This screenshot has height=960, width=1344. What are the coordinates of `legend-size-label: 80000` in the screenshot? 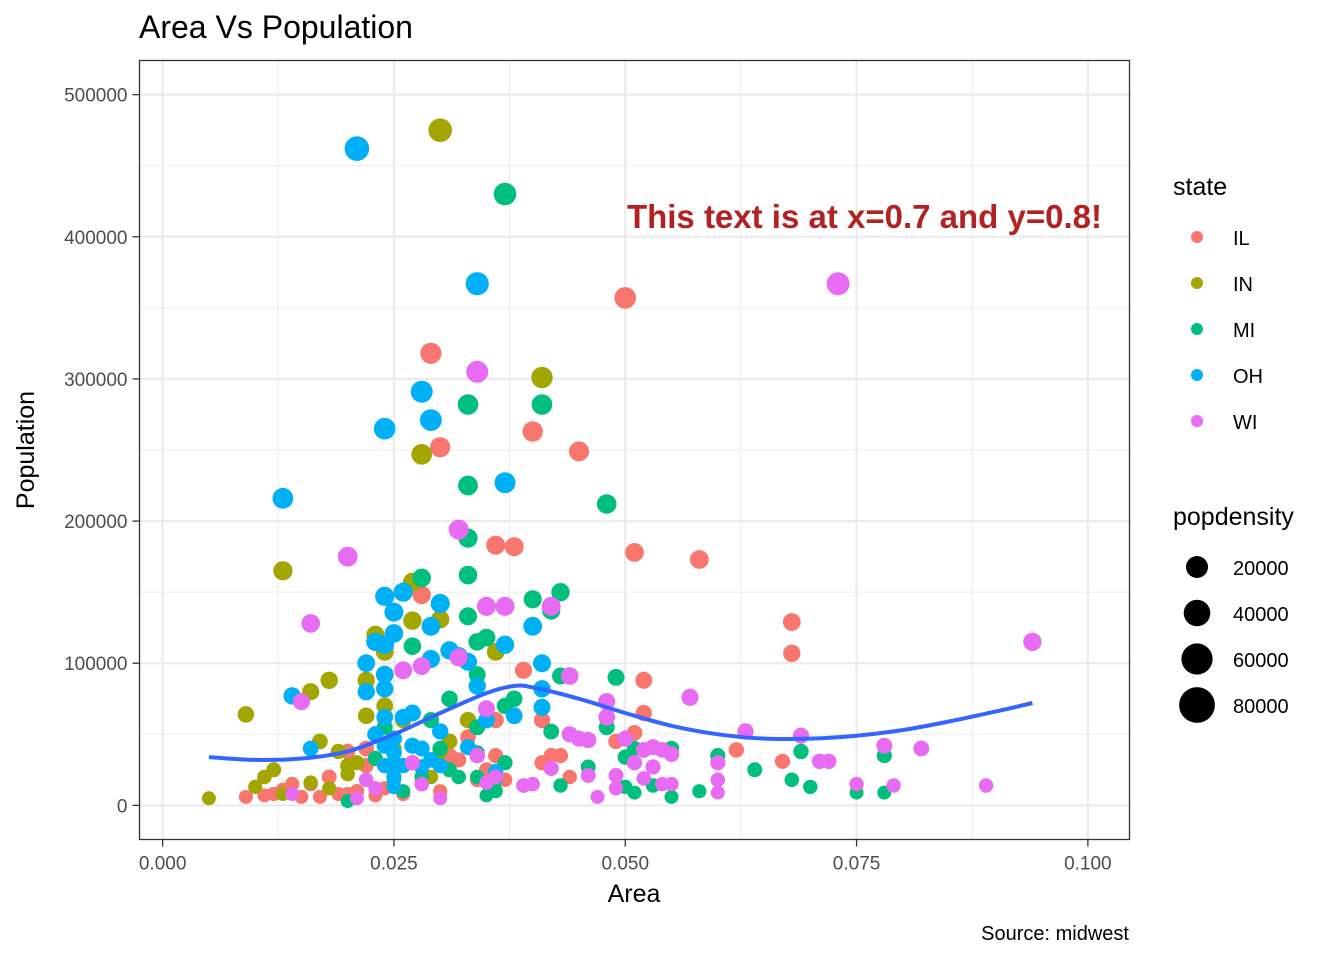 It's located at (1261, 707).